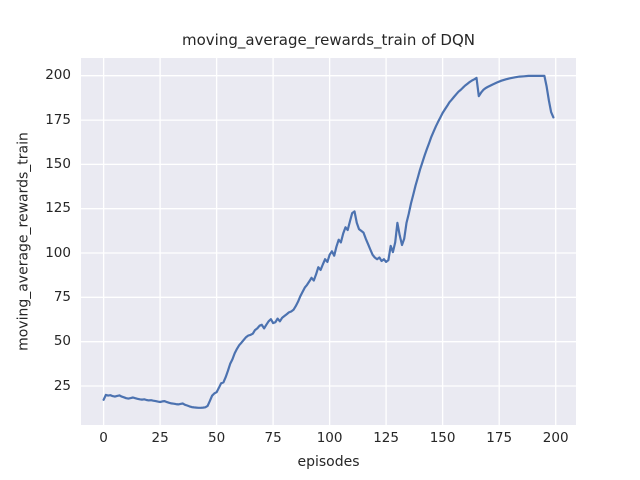 This screenshot has width=640, height=480. I want to click on x-tick-label: 50, so click(217, 438).